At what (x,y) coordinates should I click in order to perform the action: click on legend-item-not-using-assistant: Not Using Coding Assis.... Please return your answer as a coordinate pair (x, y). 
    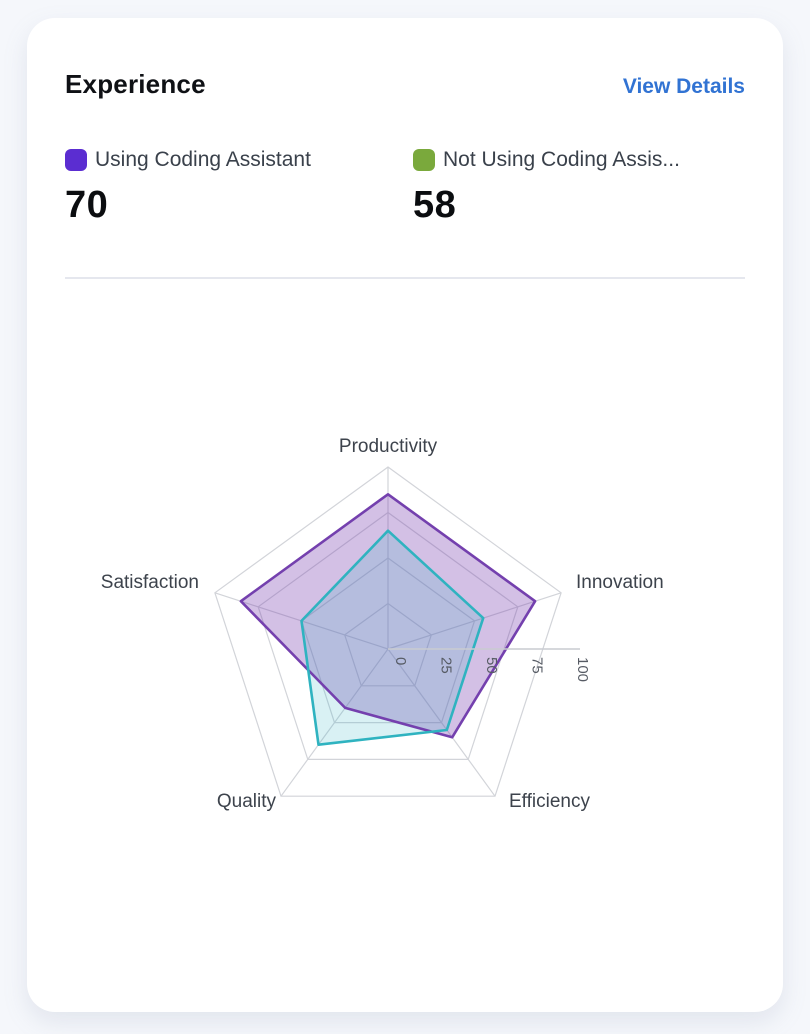
    Looking at the image, I should click on (579, 160).